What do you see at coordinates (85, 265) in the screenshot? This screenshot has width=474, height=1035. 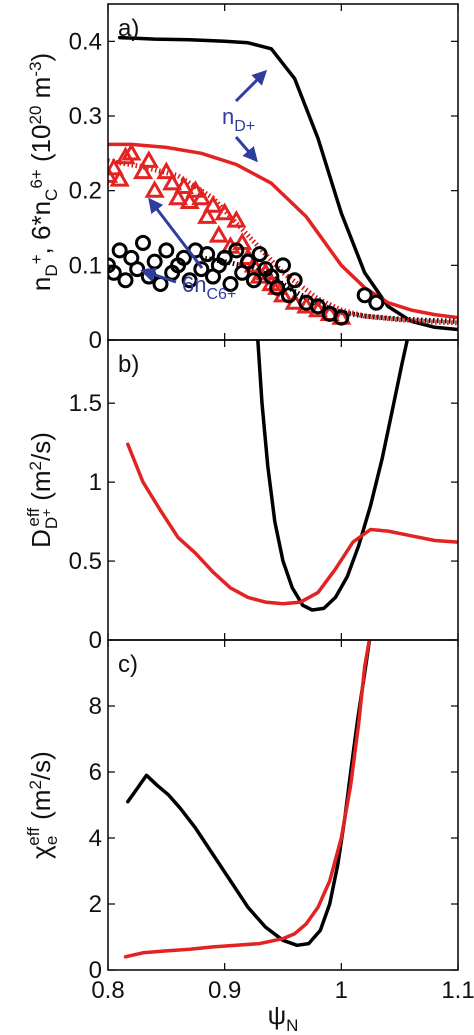 I see `y-tick-label: 0.1` at bounding box center [85, 265].